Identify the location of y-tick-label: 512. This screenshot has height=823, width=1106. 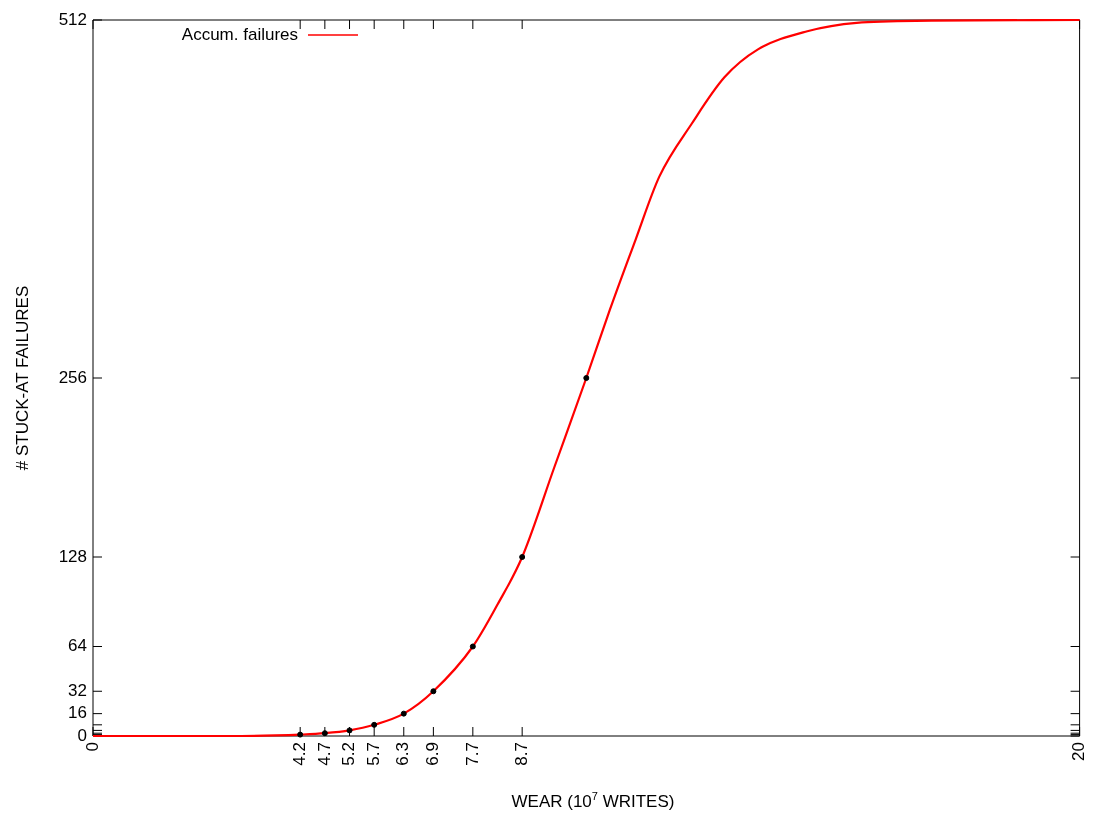
(72, 19).